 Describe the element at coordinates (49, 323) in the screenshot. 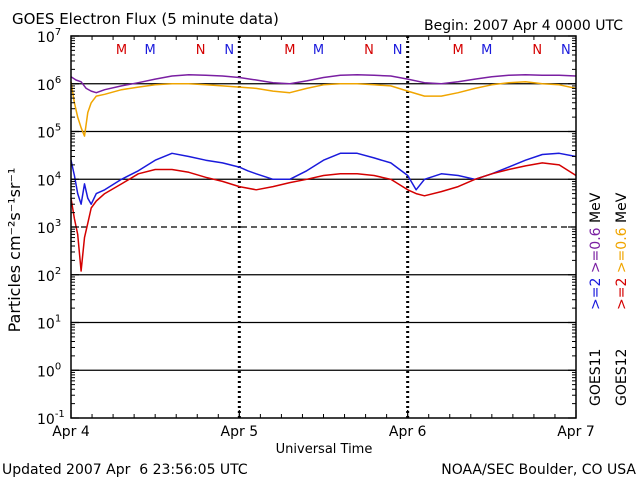

I see `y-tick-label: 10¹` at that location.